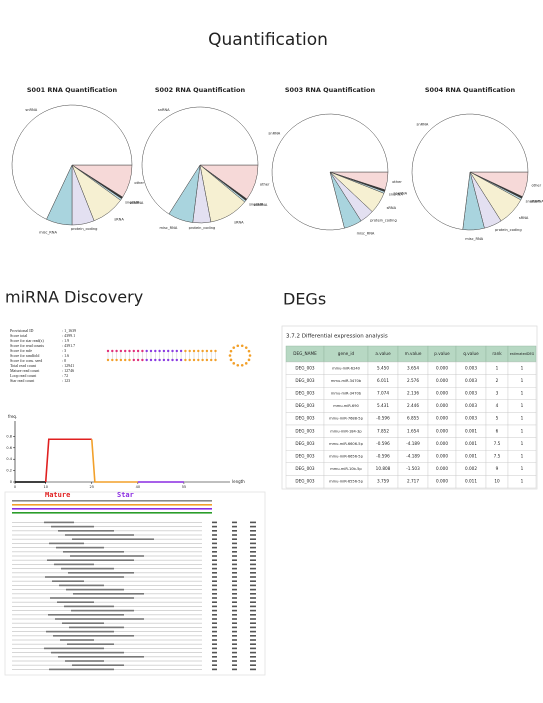 Image resolution: width=543 pixels, height=703 pixels. Describe the element at coordinates (11, 482) in the screenshot. I see `y-tick-label: 0` at that location.